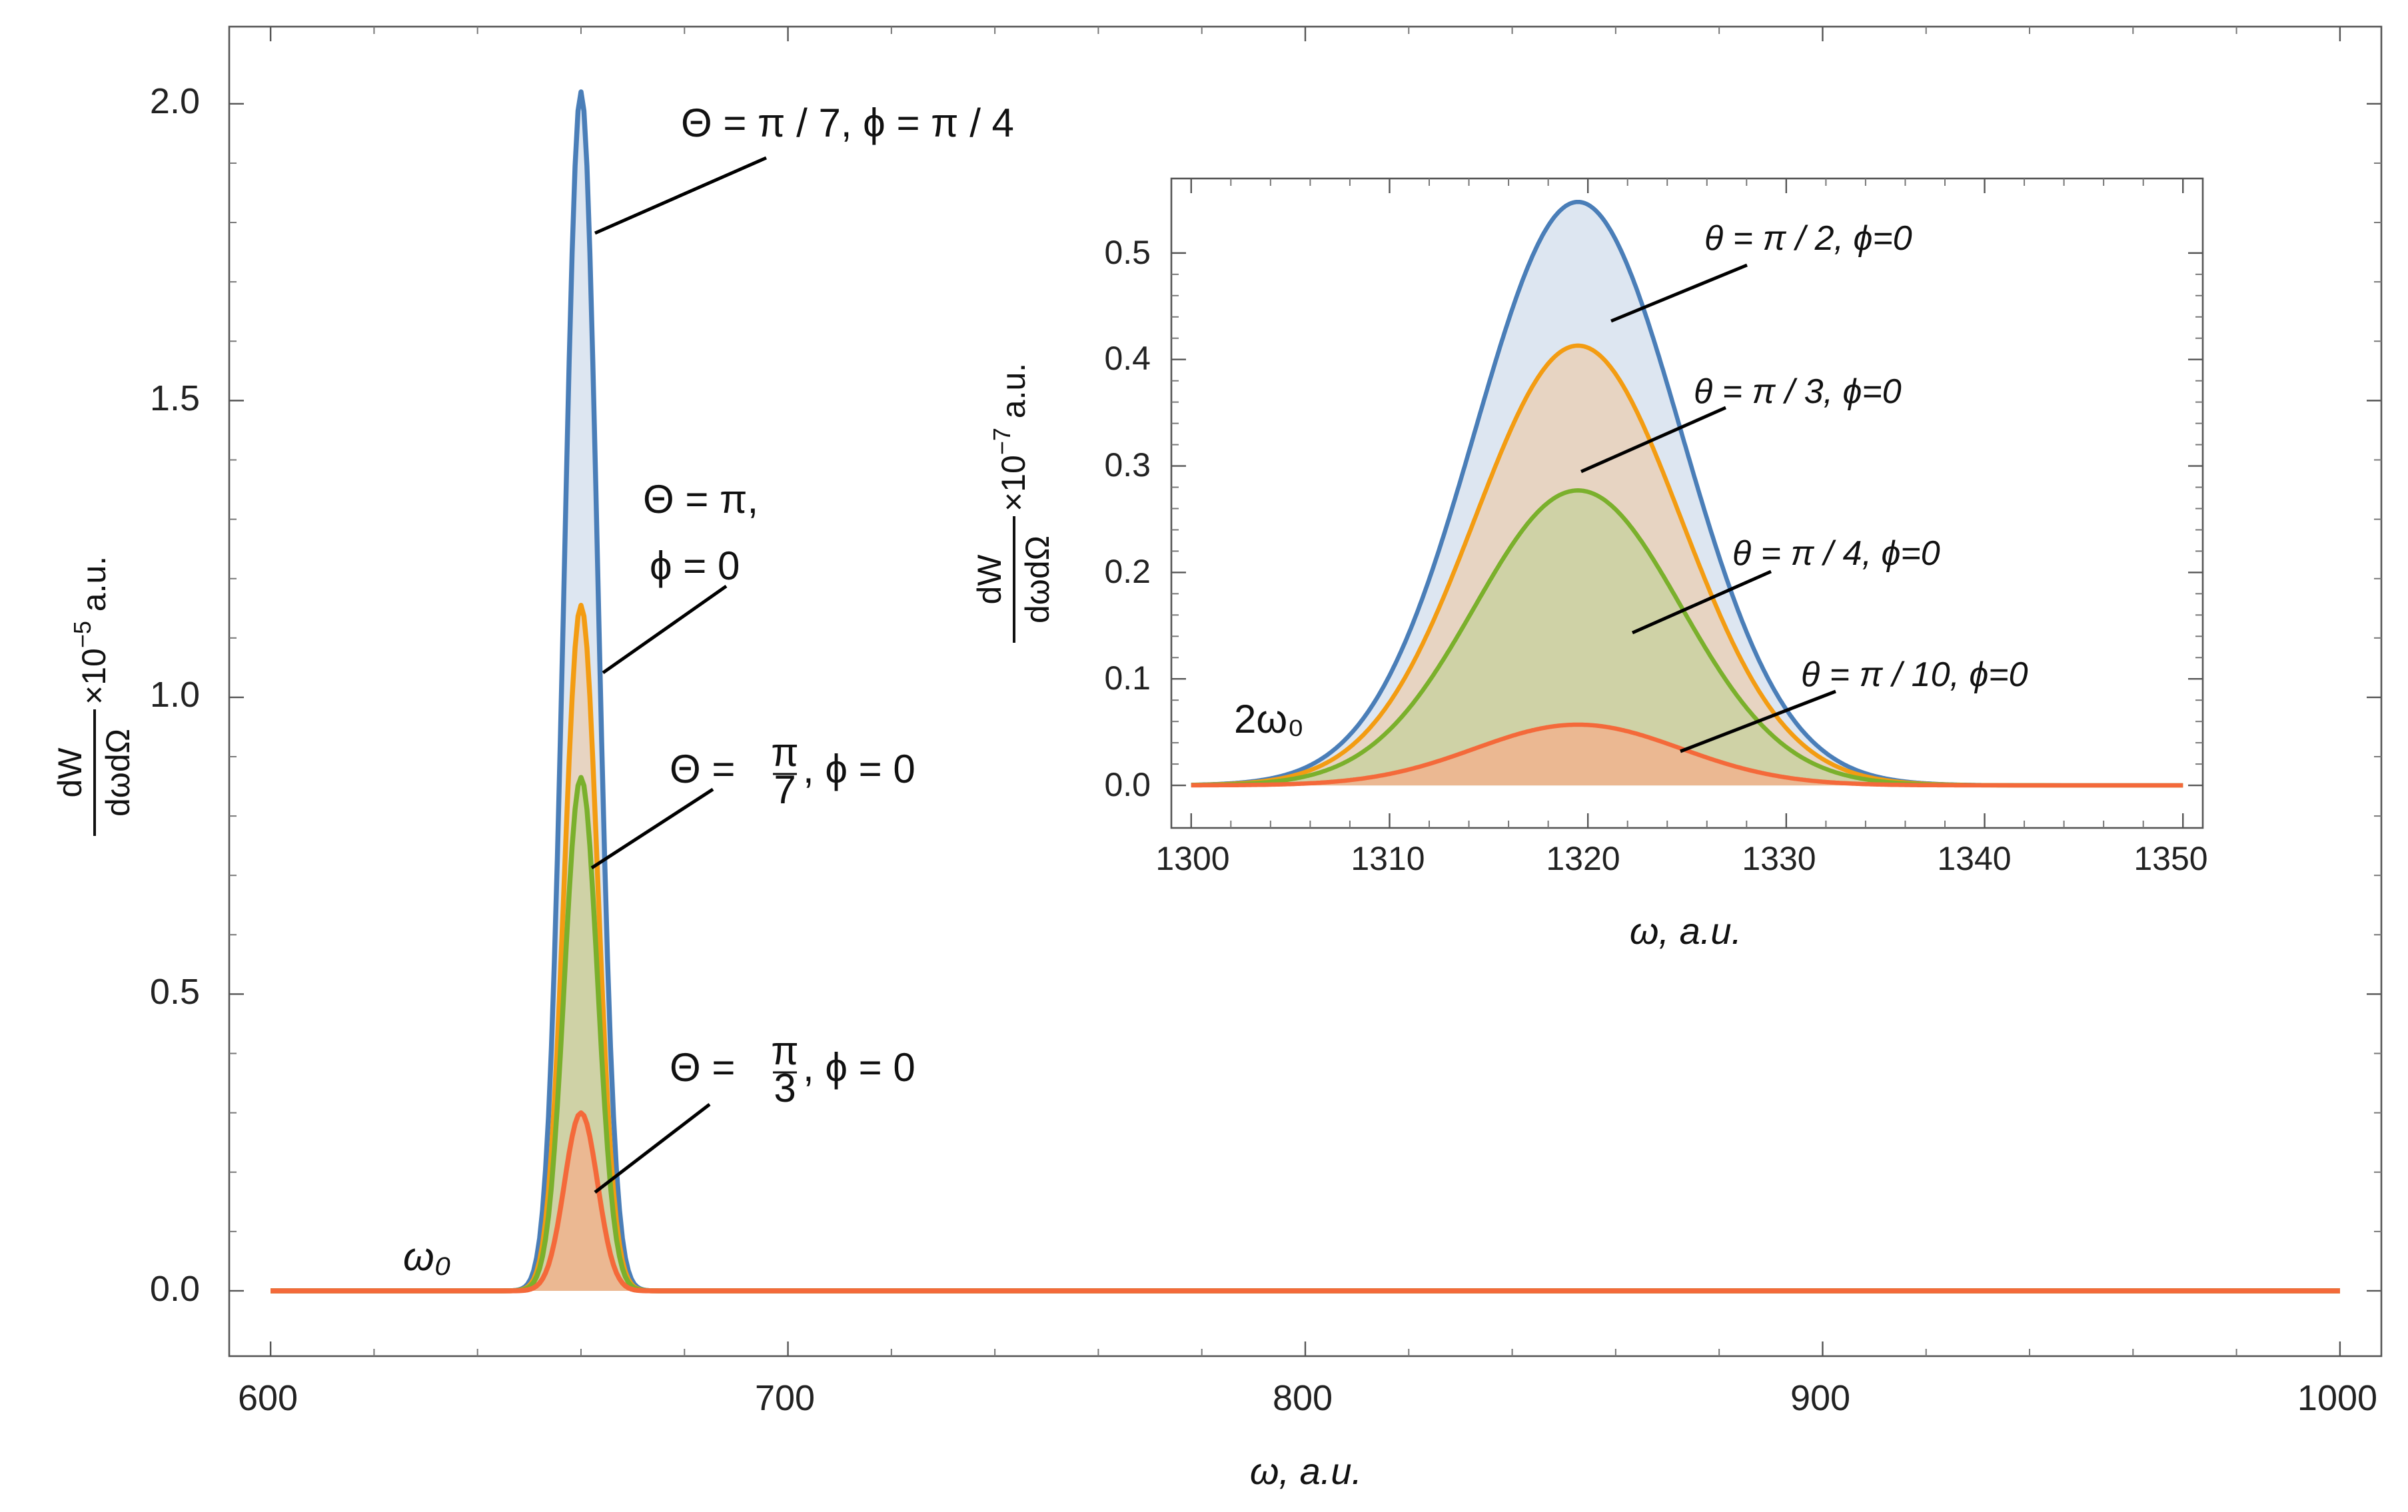 Image resolution: width=2408 pixels, height=1512 pixels. What do you see at coordinates (652, 1149) in the screenshot?
I see `leader-line-red` at bounding box center [652, 1149].